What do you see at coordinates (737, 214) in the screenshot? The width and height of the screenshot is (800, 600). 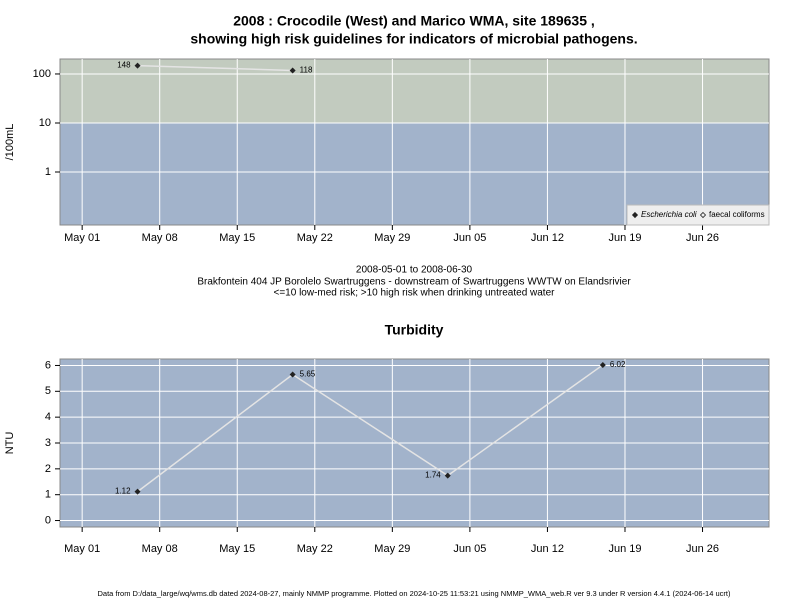 I see `legend-label: faecal coliforms` at bounding box center [737, 214].